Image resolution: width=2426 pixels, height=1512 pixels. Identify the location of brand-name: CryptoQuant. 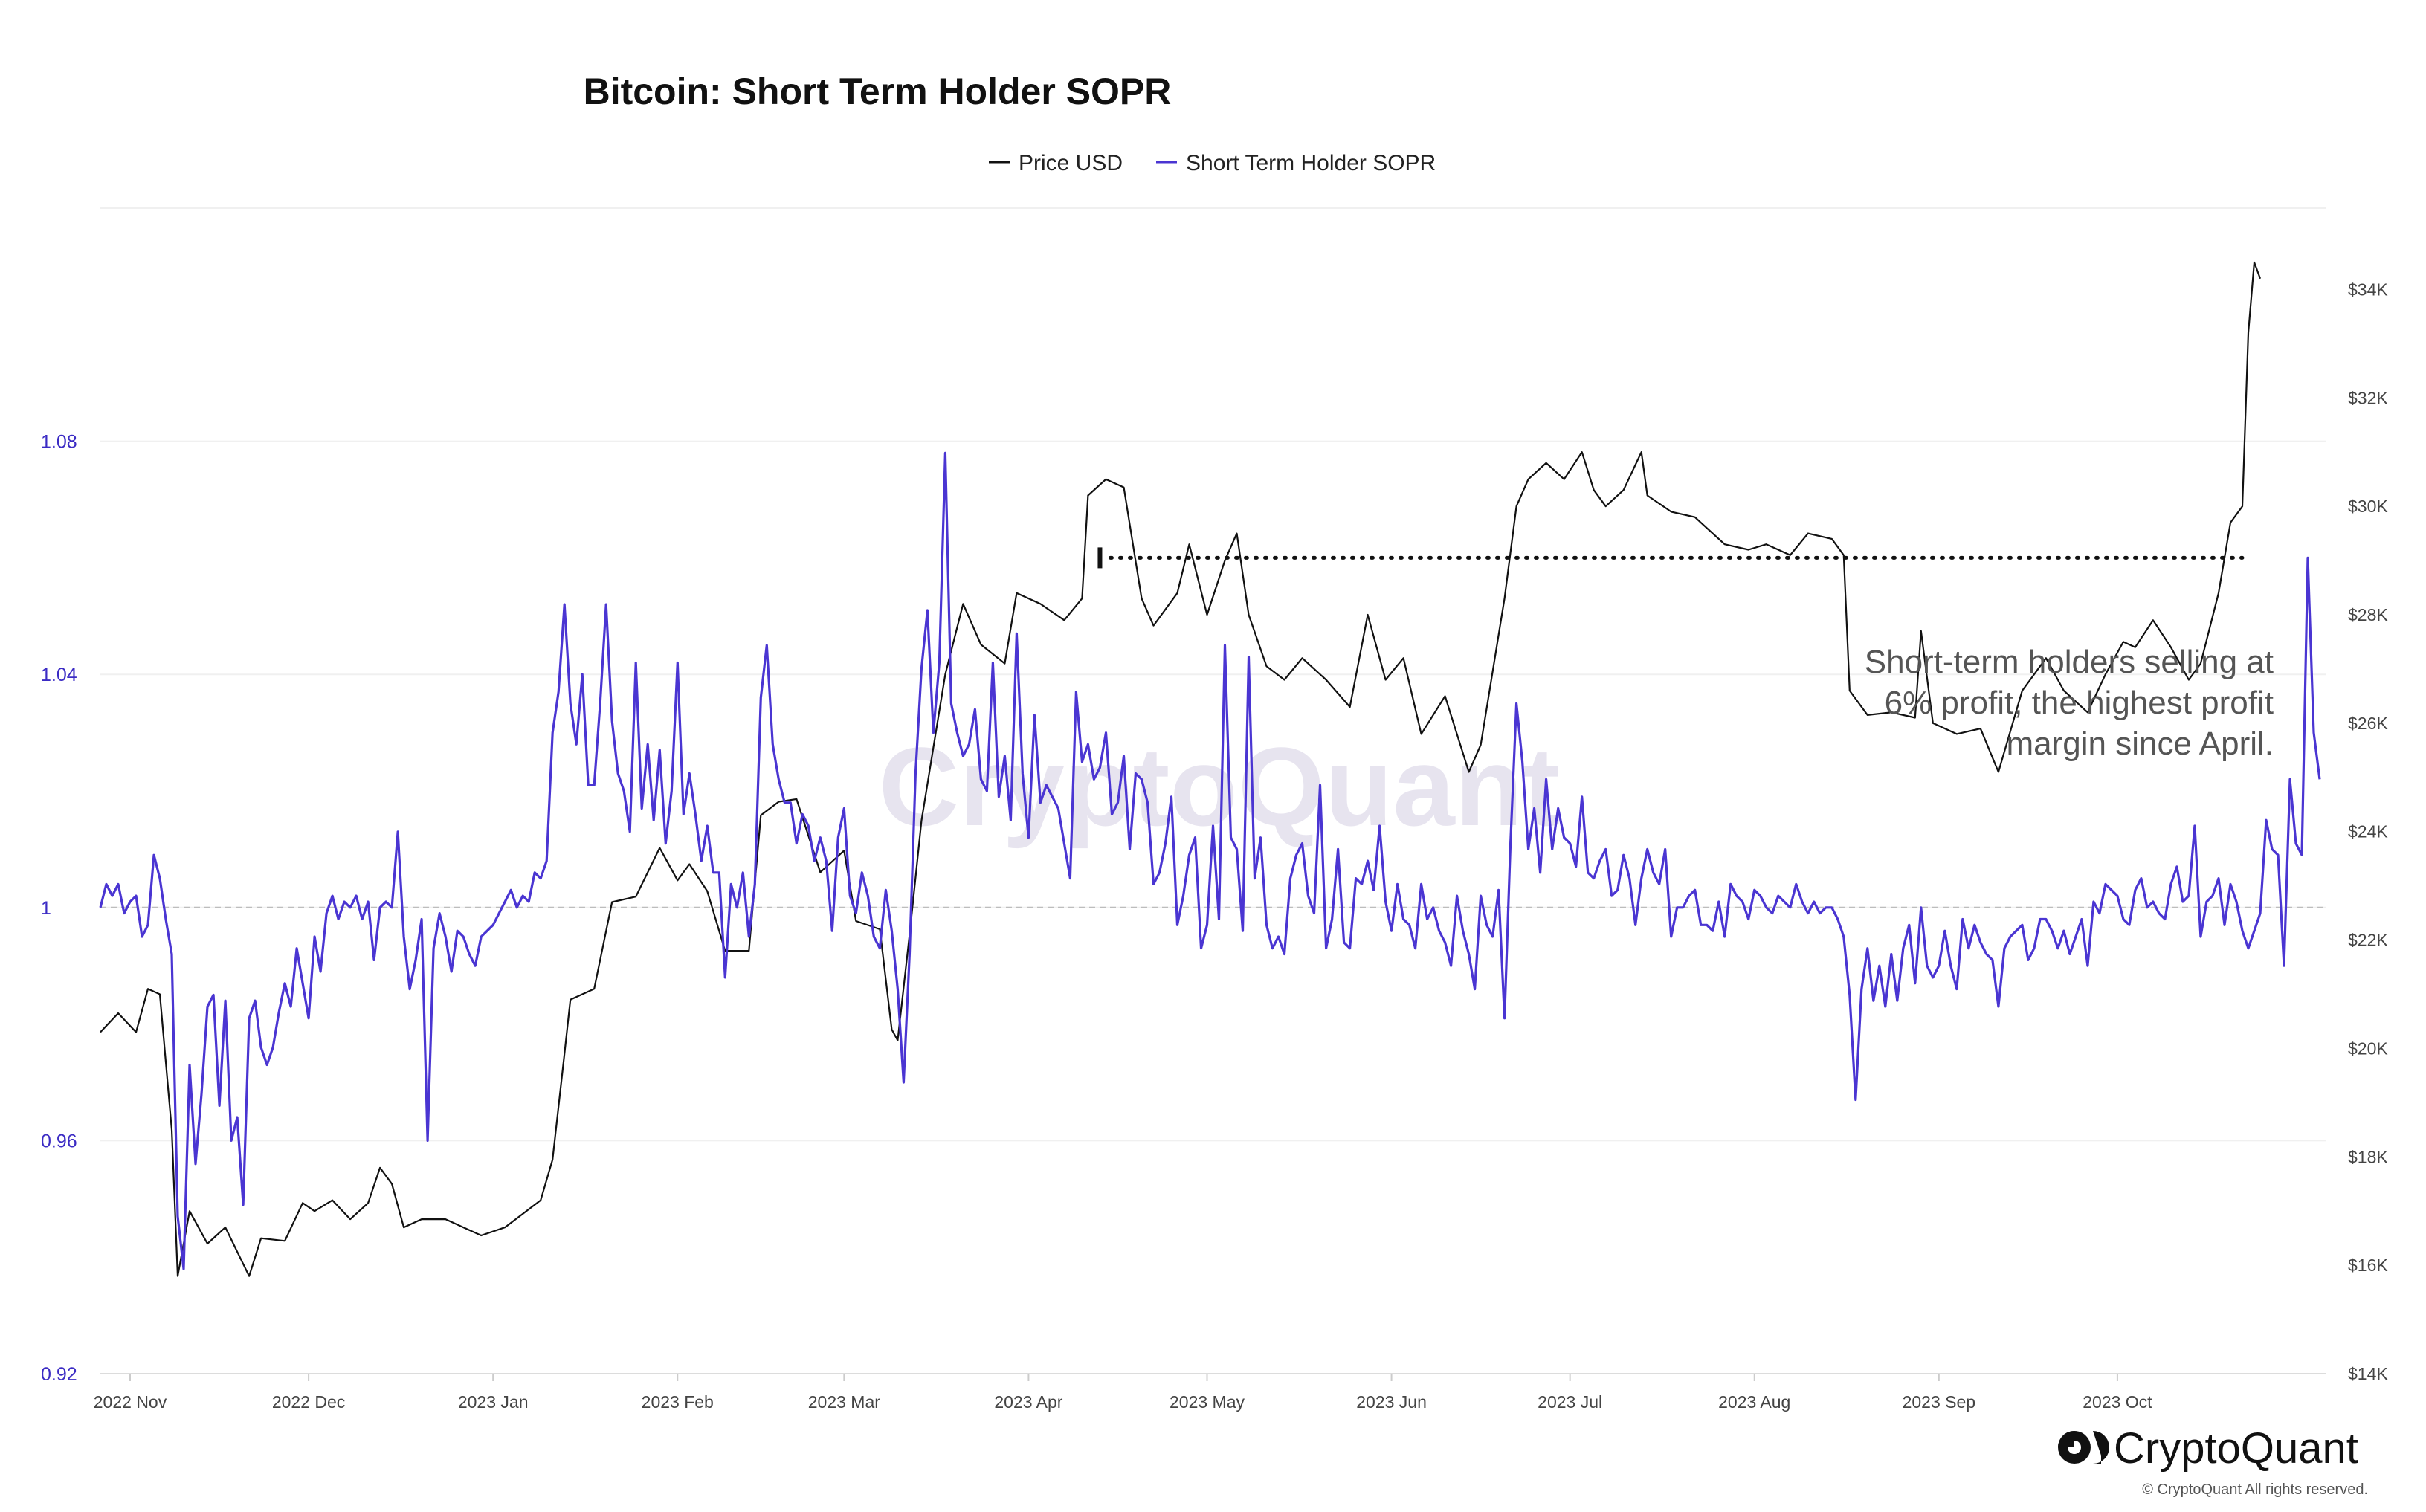
(2236, 1449).